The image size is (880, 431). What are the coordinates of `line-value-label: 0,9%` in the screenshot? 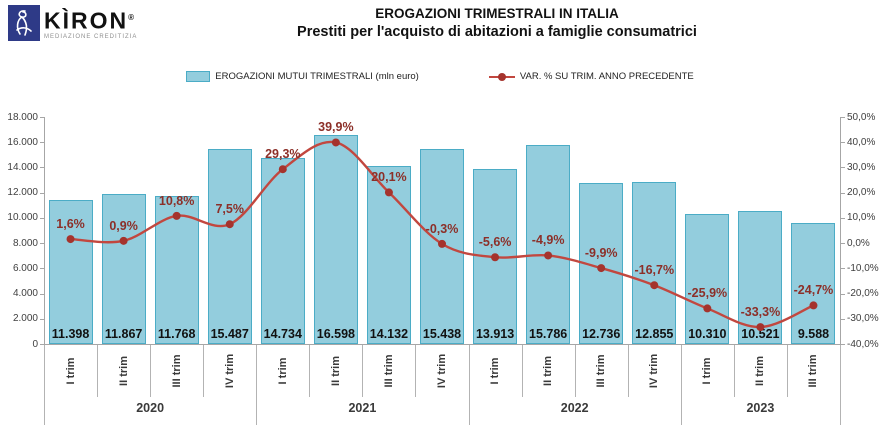 It's located at (123, 225).